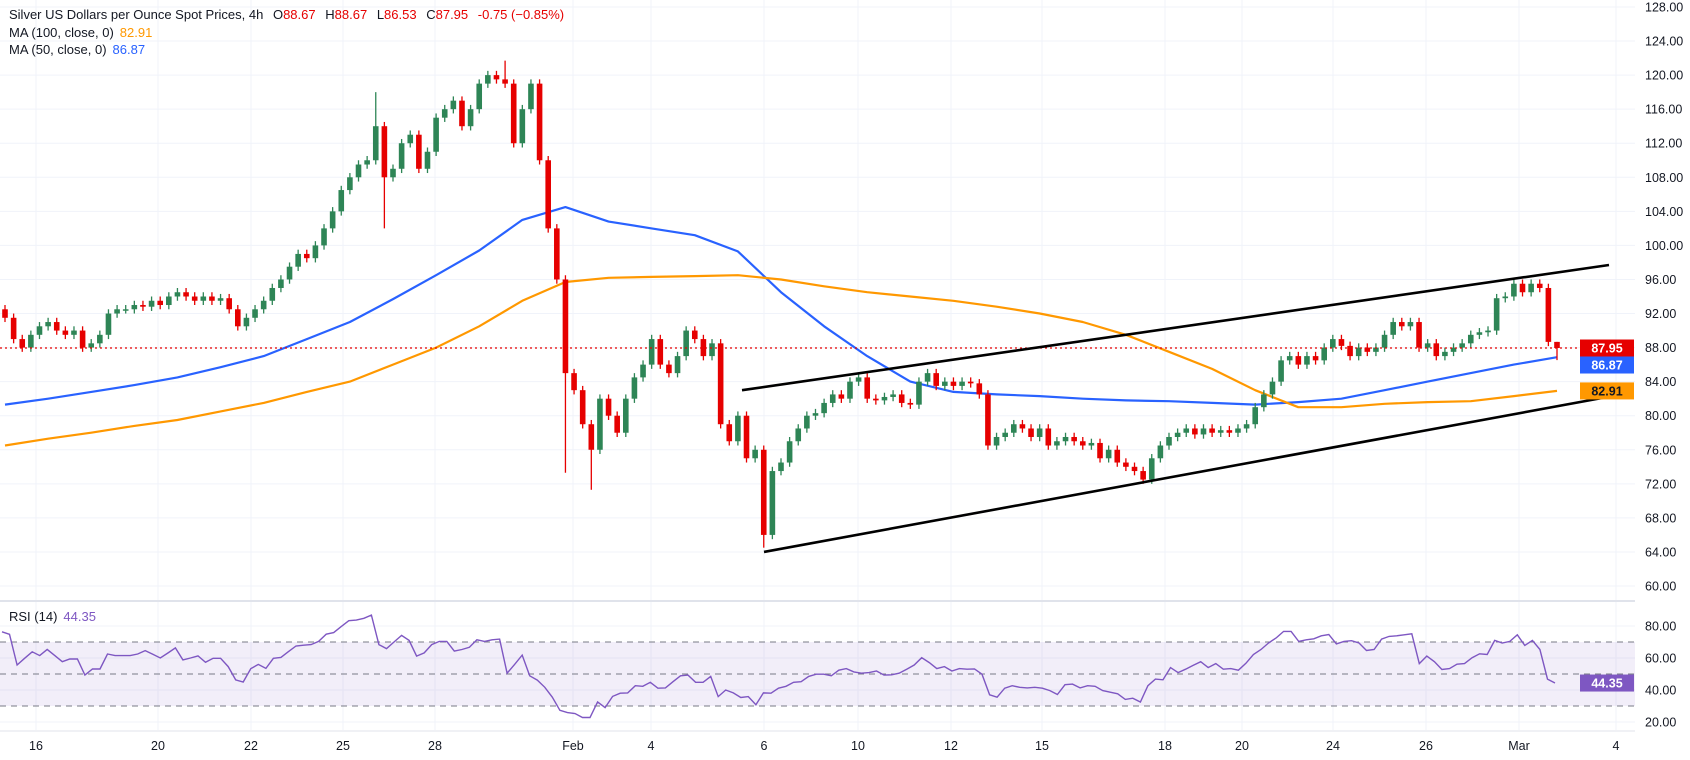 The height and width of the screenshot is (760, 1690). I want to click on change-value: -0.75 (−0.85%), so click(521, 14).